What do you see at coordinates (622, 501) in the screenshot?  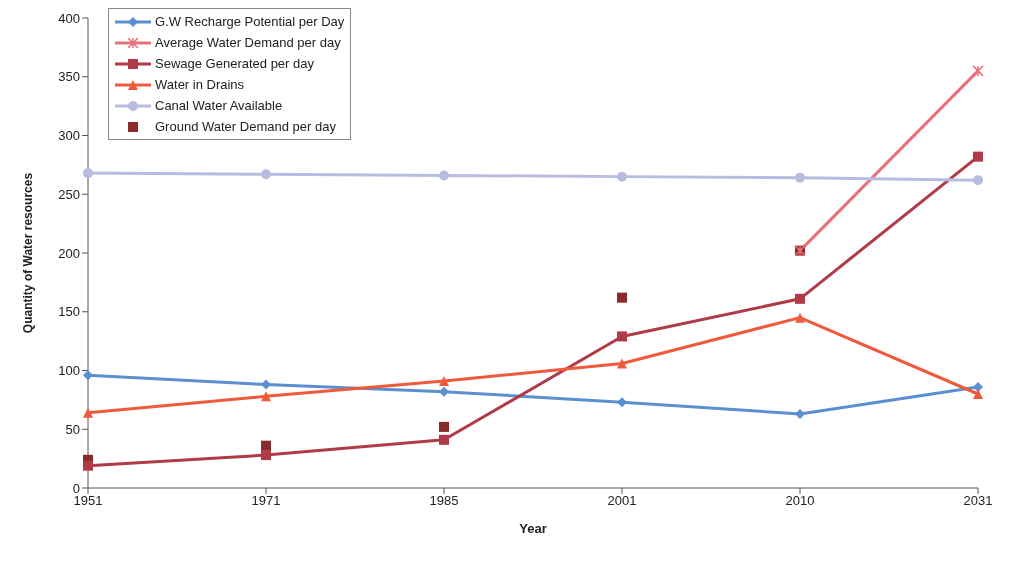 I see `x-tick-label: 2001` at bounding box center [622, 501].